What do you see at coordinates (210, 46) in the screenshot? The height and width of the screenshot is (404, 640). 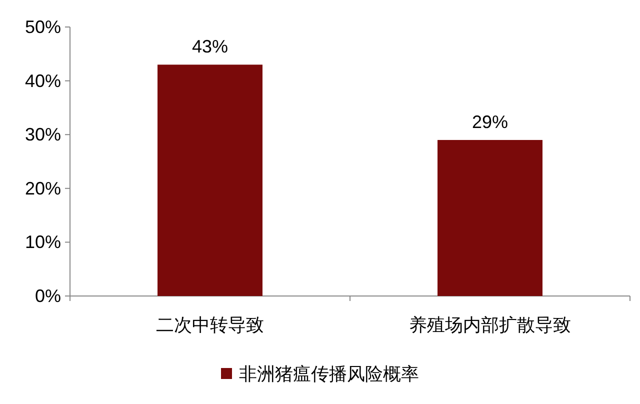 I see `data-label: 43%` at bounding box center [210, 46].